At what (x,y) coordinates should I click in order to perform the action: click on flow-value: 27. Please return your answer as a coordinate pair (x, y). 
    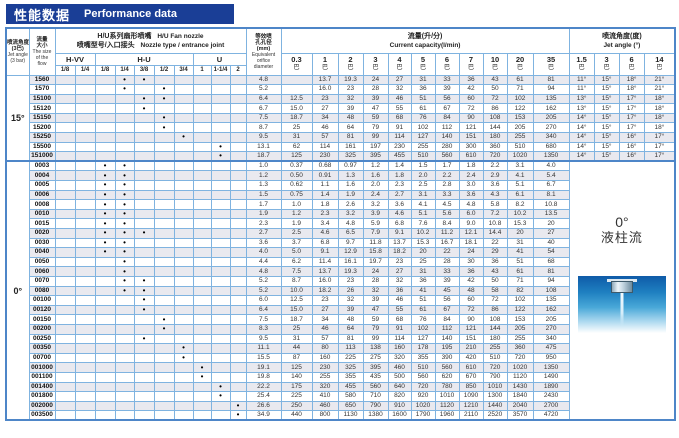
    Looking at the image, I should click on (399, 80).